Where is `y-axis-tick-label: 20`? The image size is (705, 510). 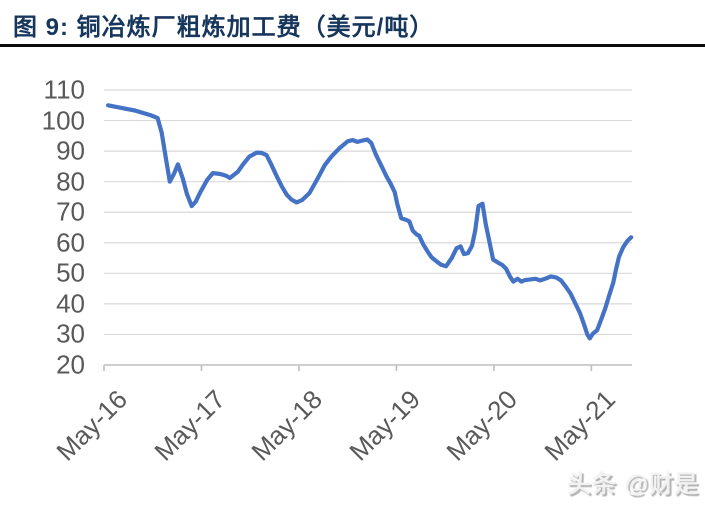 y-axis-tick-label: 20 is located at coordinates (70, 364).